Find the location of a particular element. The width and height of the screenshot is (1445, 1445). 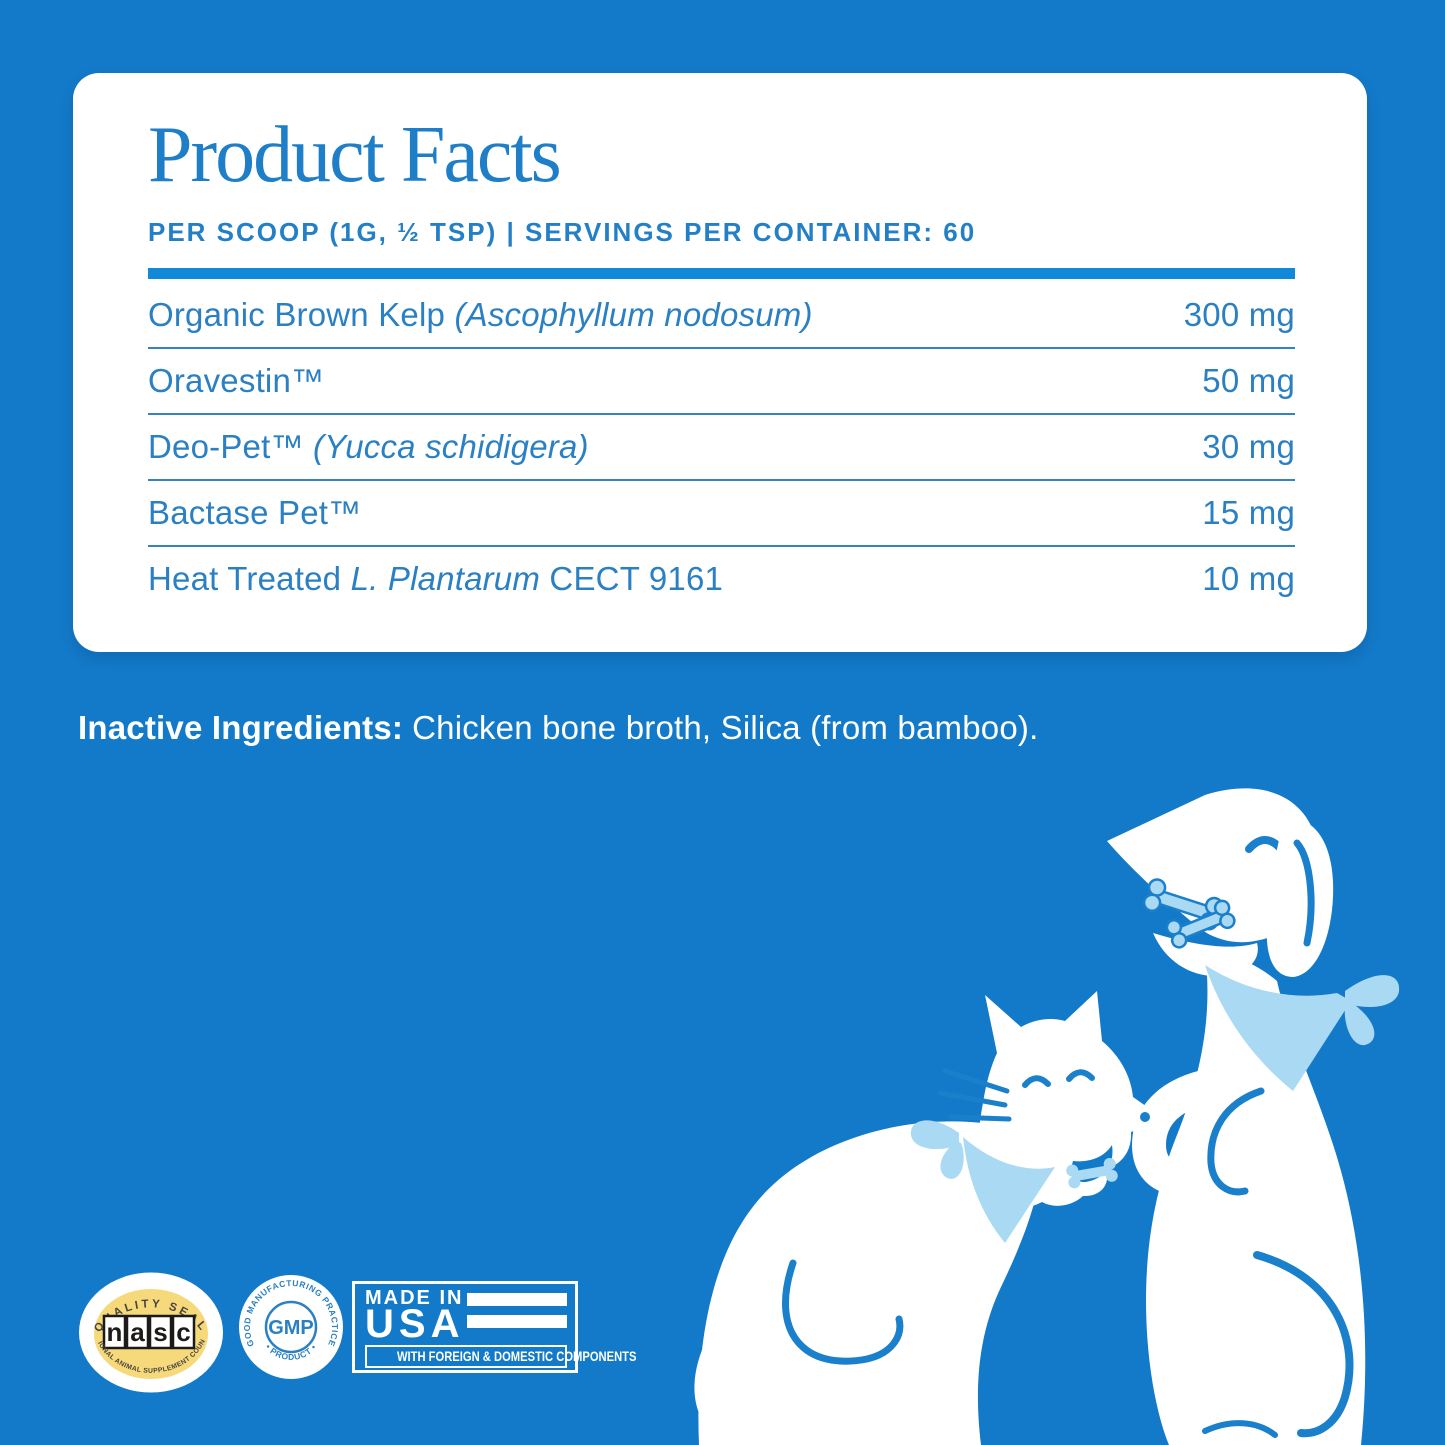

made-in-label: MADE IN is located at coordinates (414, 1298).